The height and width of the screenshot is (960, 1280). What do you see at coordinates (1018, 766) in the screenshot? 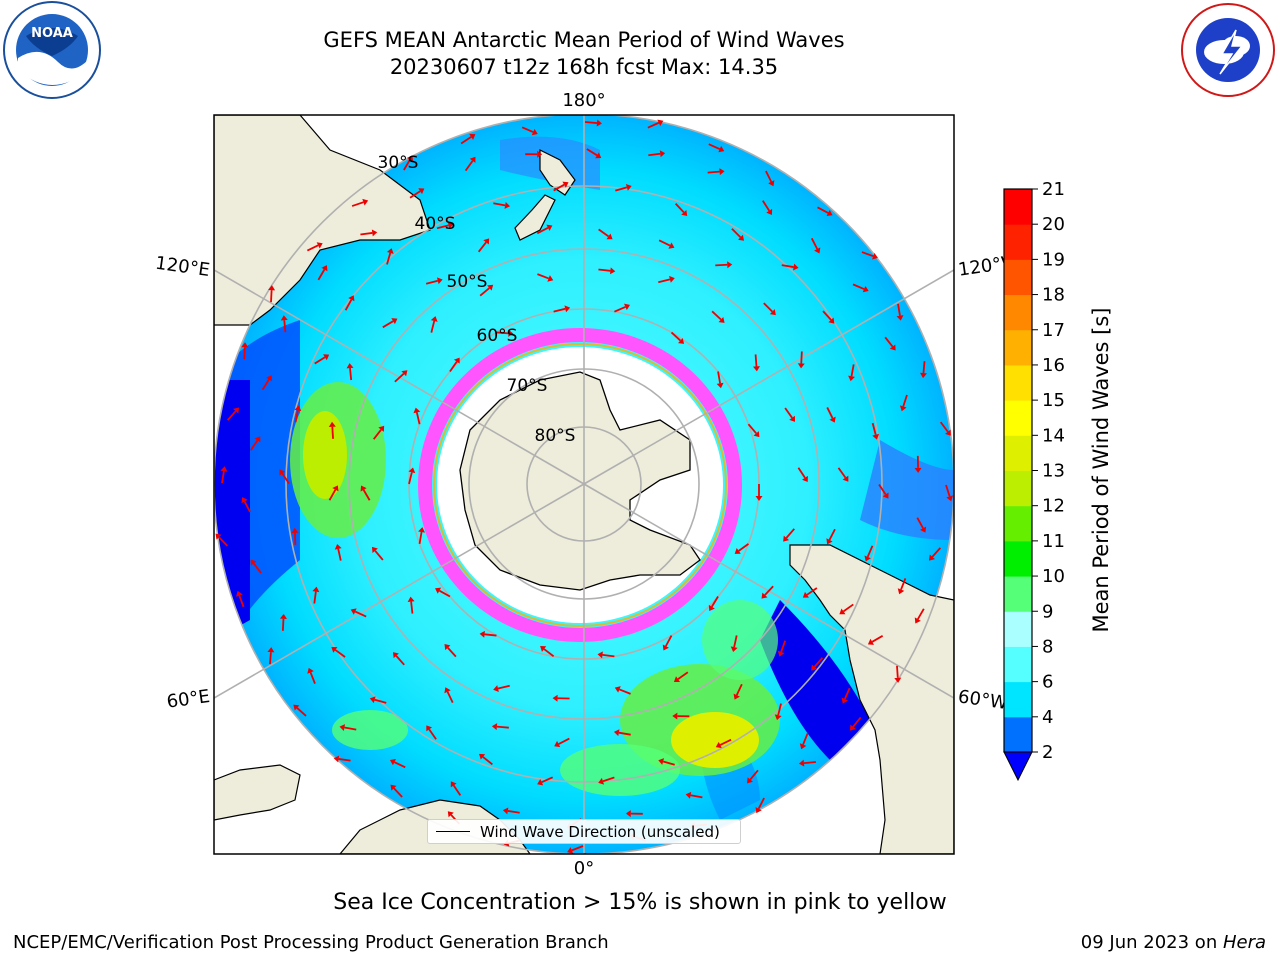
I see `colorbar-under-triangle` at bounding box center [1018, 766].